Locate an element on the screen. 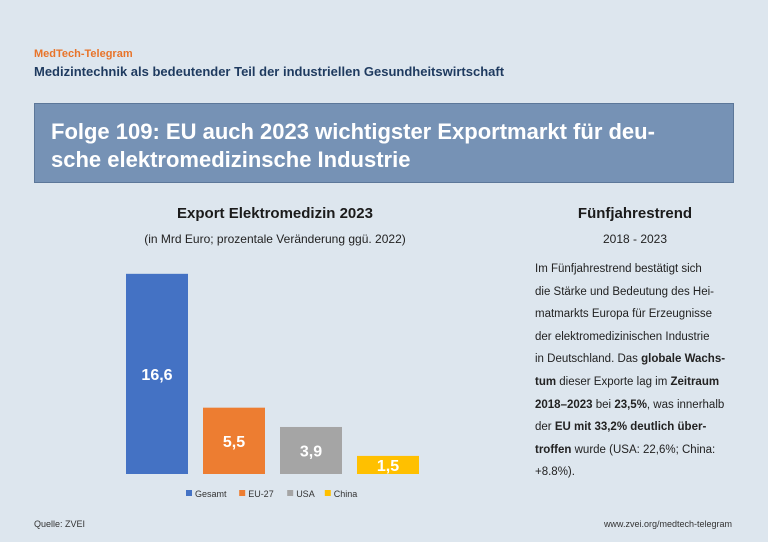  legend-label: China is located at coordinates (346, 494).